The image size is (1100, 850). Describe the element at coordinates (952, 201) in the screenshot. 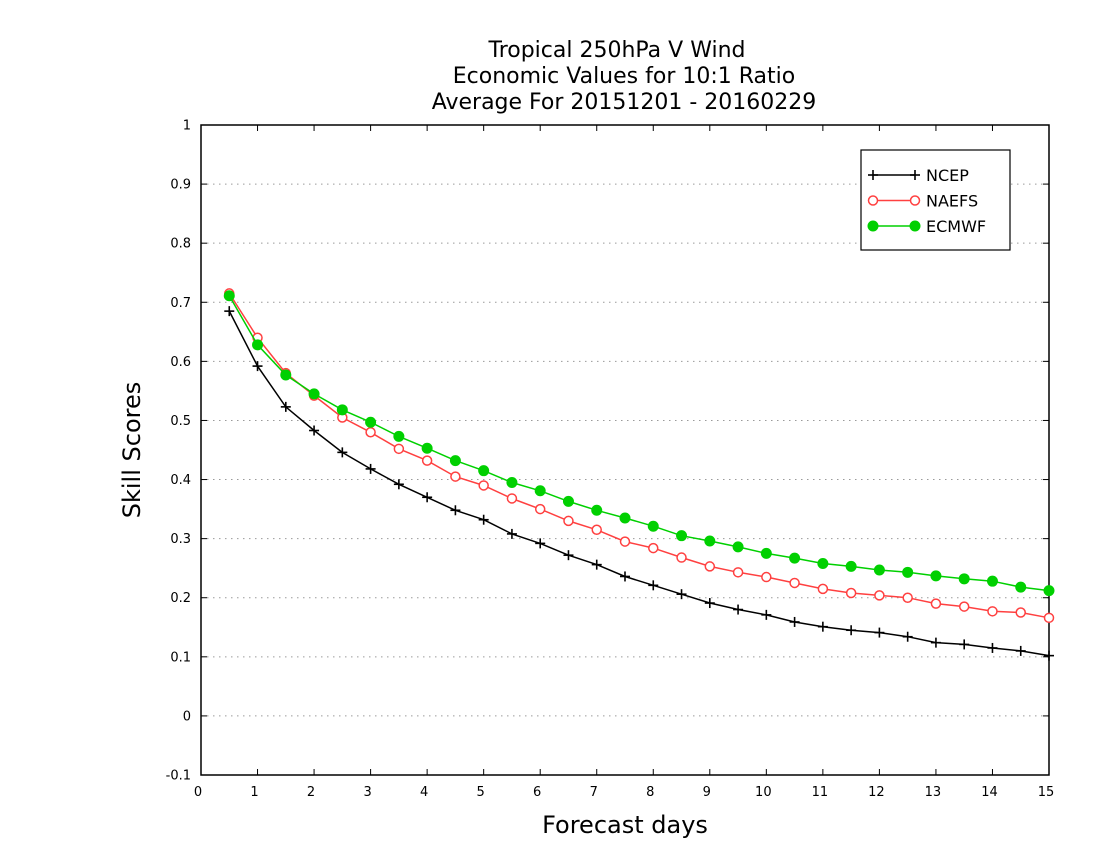

I see `legend-label-naefs: NAEFS` at that location.